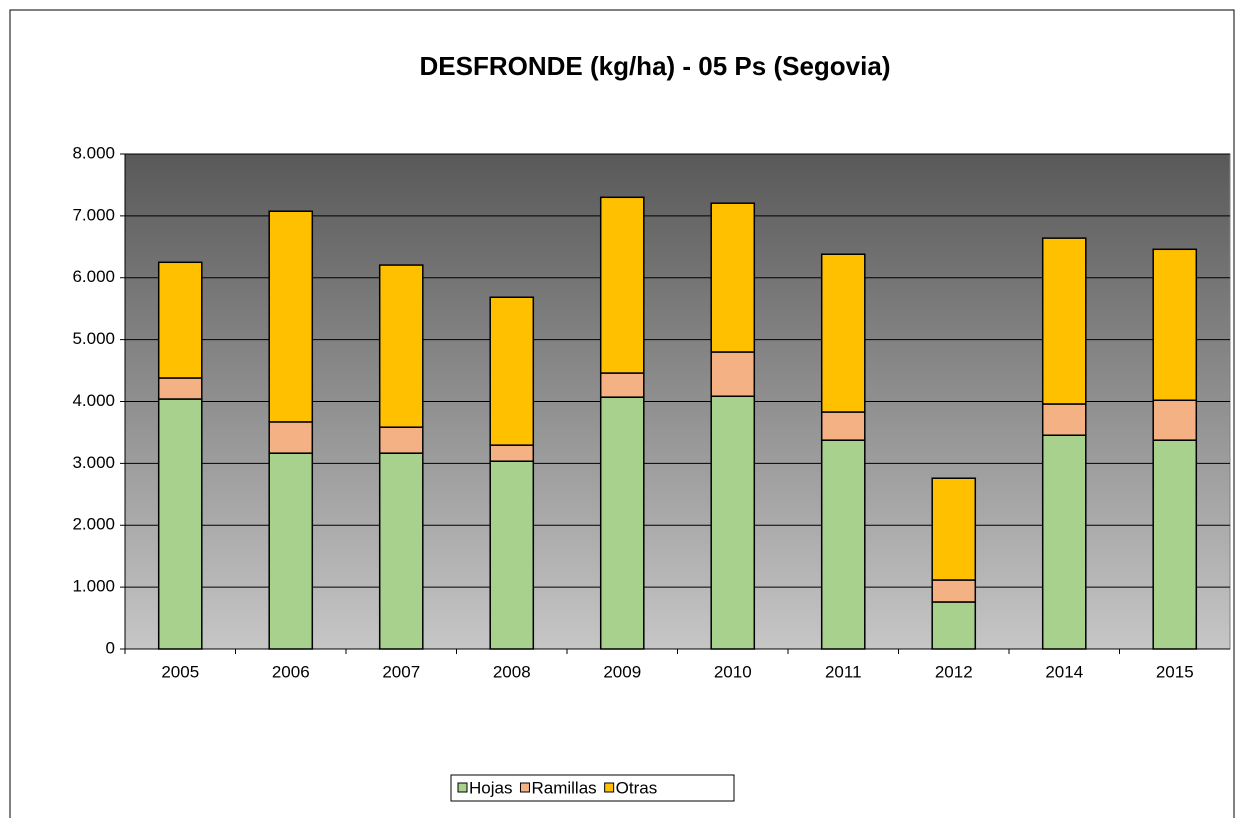 The image size is (1244, 823). What do you see at coordinates (93, 524) in the screenshot?
I see `y-tick-label: 2.000` at bounding box center [93, 524].